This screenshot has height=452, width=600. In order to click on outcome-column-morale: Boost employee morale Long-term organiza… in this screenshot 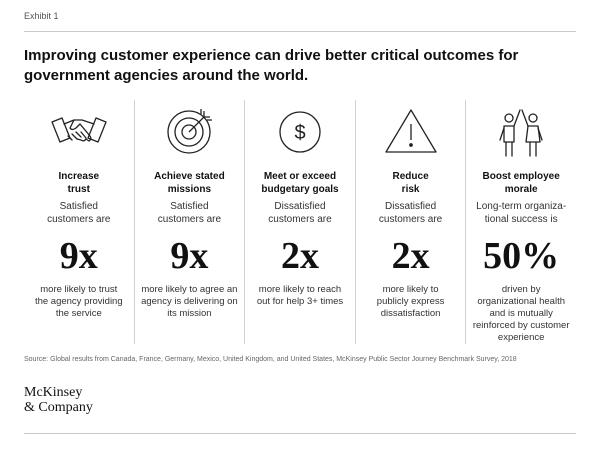, I will do `click(520, 222)`.